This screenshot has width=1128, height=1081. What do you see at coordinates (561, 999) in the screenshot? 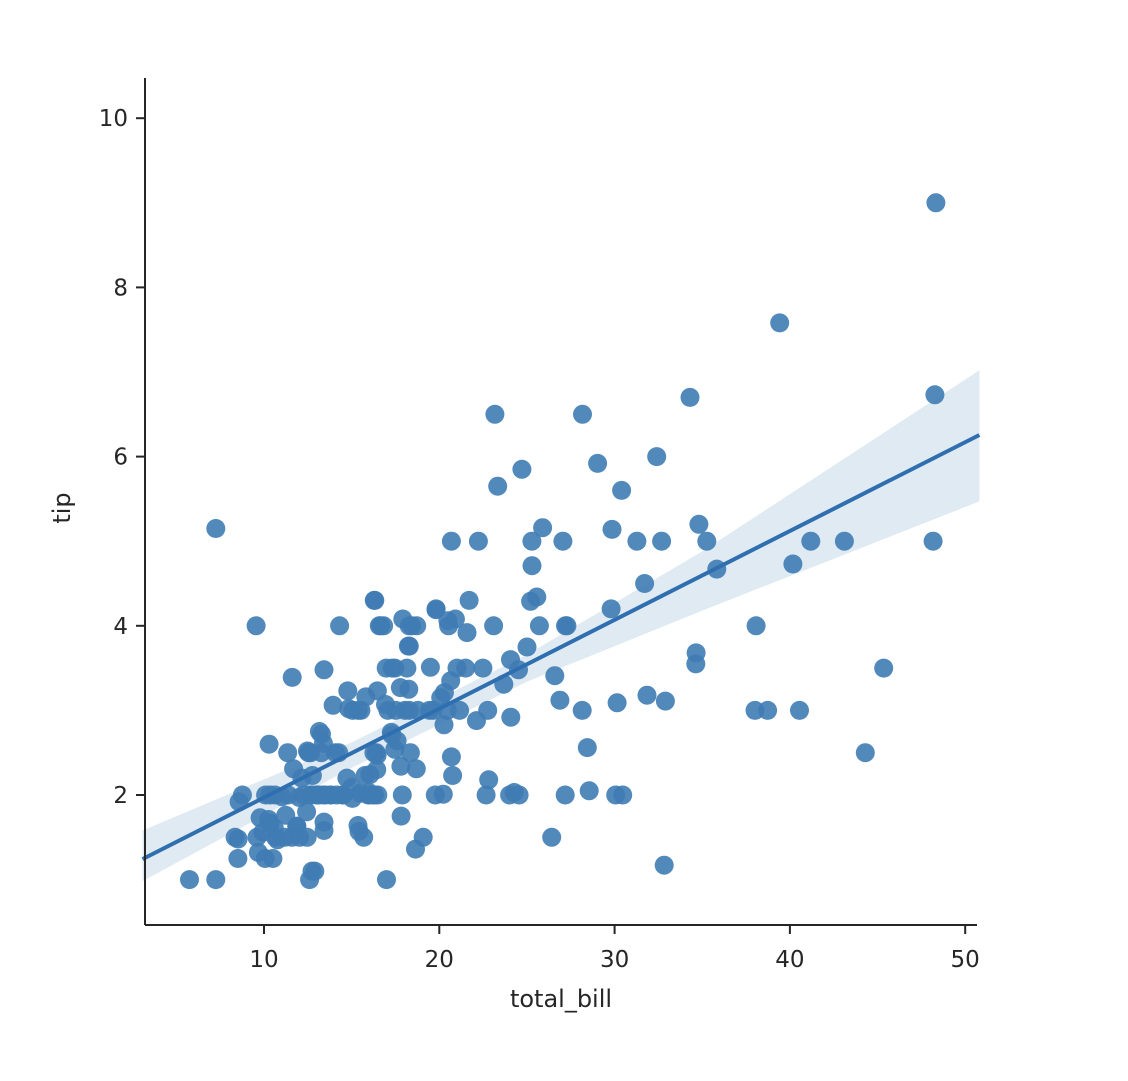
I see `x-axis-label: total_bill` at bounding box center [561, 999].